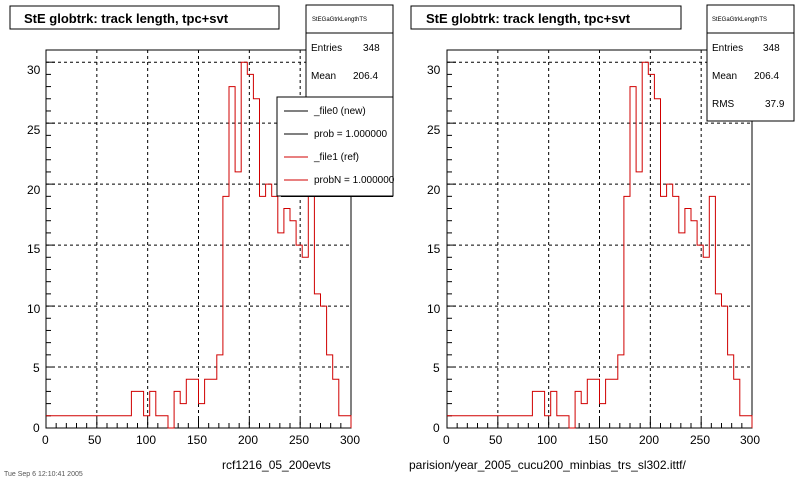 This screenshot has height=480, width=800. Describe the element at coordinates (739, 20) in the screenshot. I see `right-stats-name: StEGaGtrkLengthTS` at that location.